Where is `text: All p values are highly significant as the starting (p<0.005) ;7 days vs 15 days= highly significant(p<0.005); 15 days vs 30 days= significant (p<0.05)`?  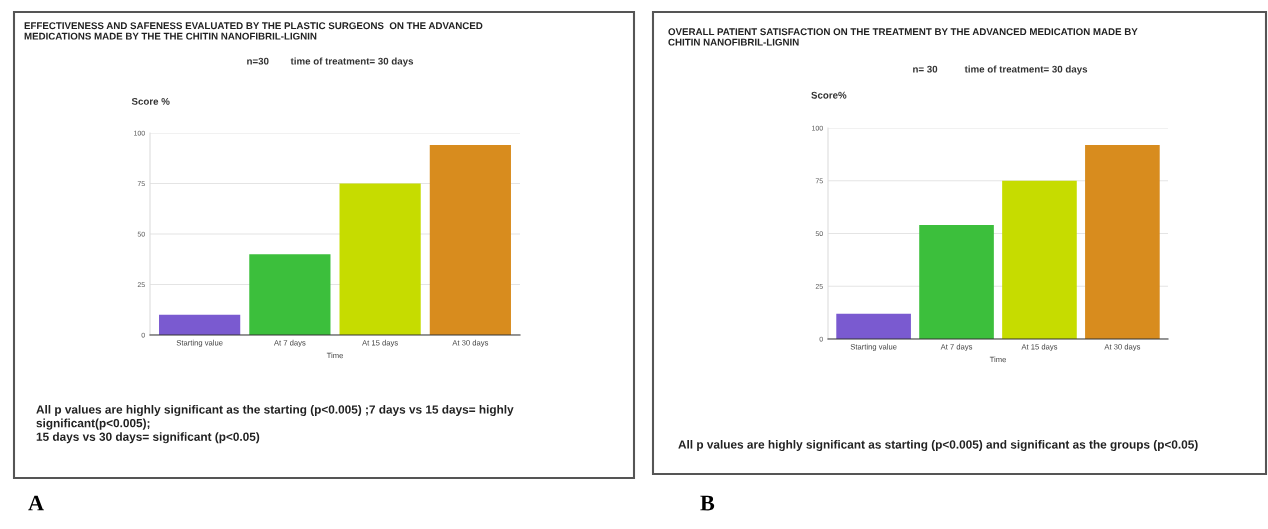 text: All p values are highly significant as the starting (p<0.005) ;7 days vs 15 days= highly significant(p<0.005); 15 days vs 30 days= significant (p<0.05) is located at coordinates (275, 424).